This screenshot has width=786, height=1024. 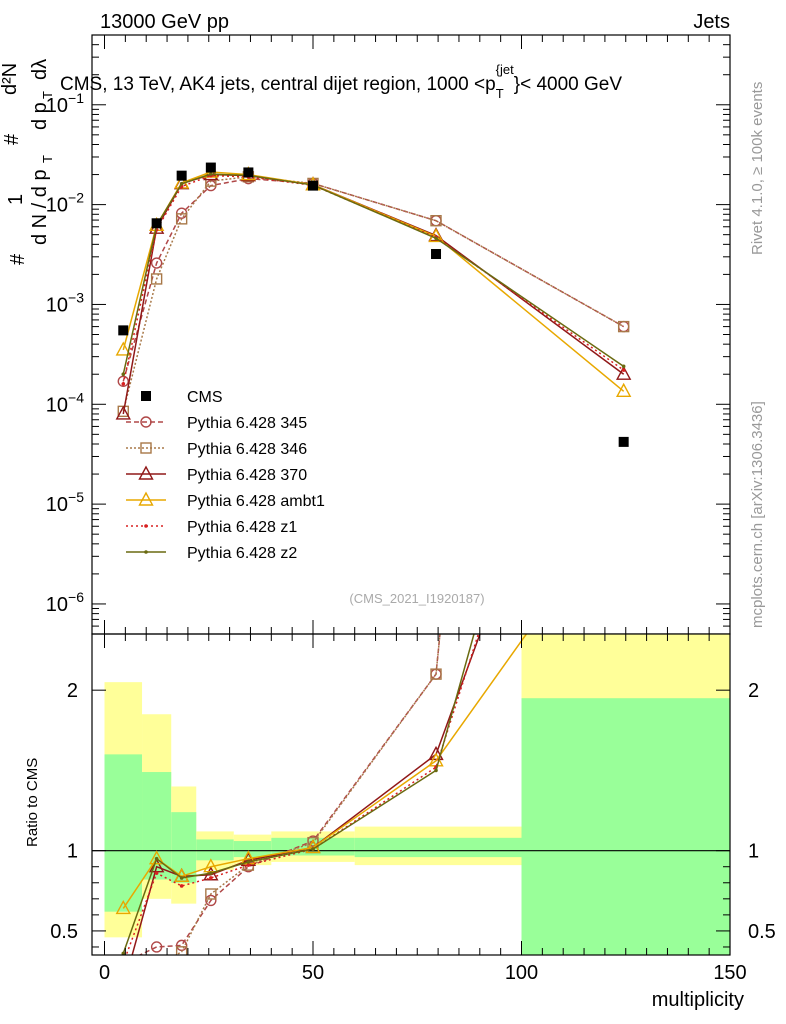 What do you see at coordinates (16, 199) in the screenshot?
I see `ylabel-one: 1` at bounding box center [16, 199].